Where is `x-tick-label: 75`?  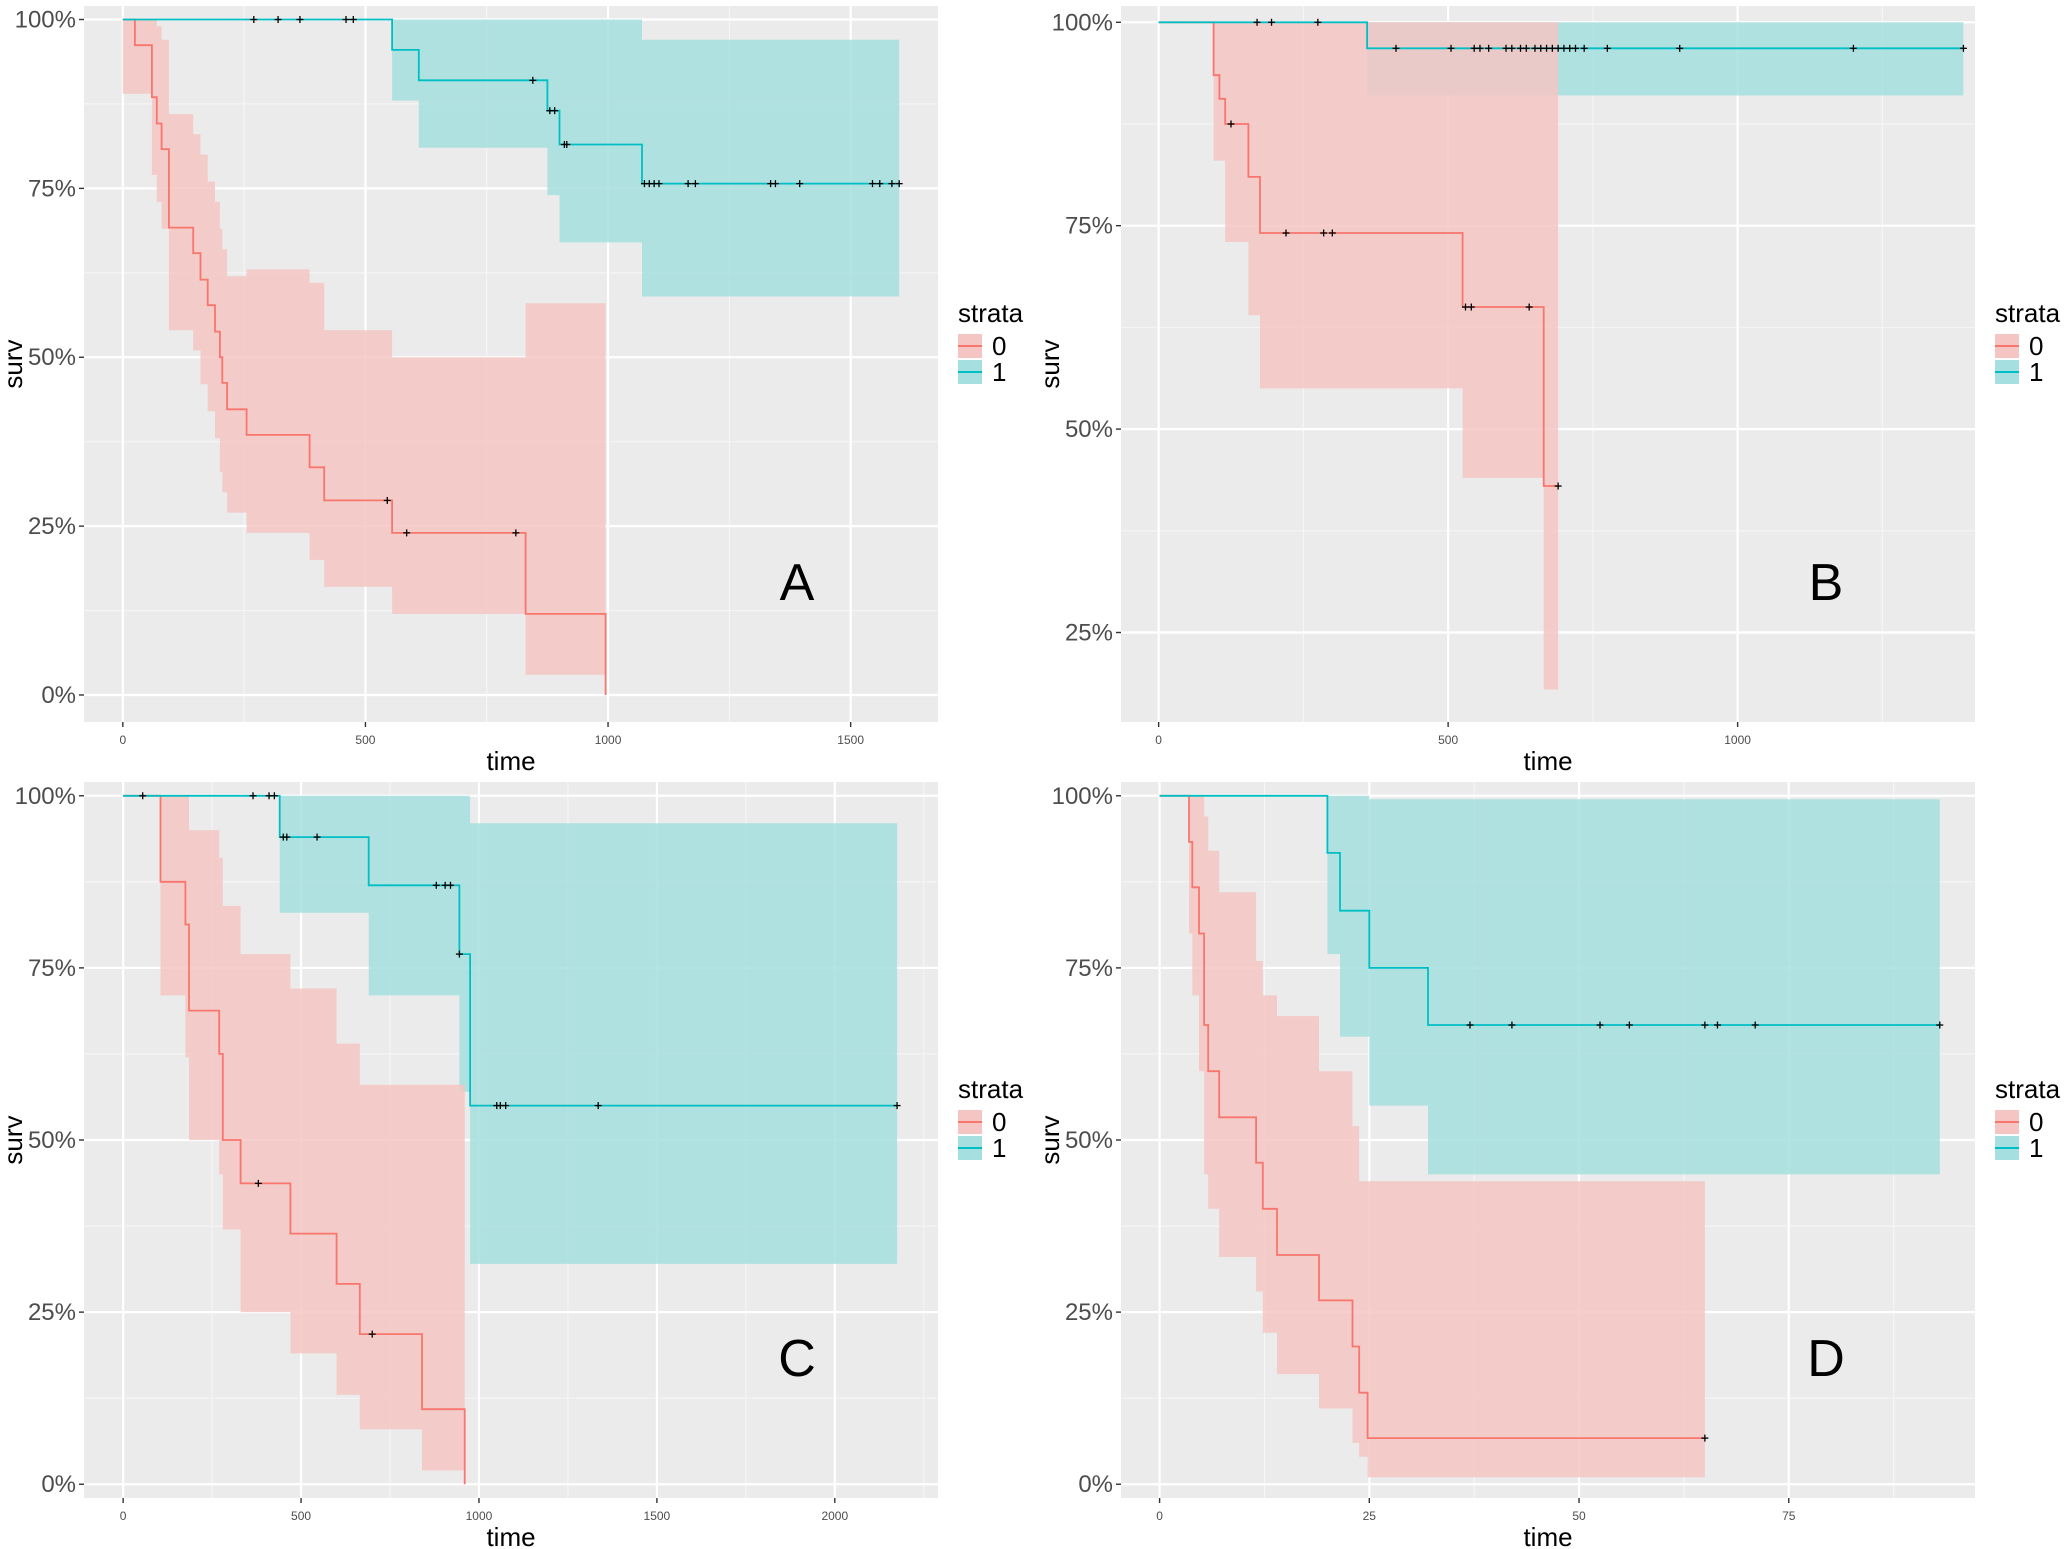 x-tick-label: 75 is located at coordinates (1789, 1516).